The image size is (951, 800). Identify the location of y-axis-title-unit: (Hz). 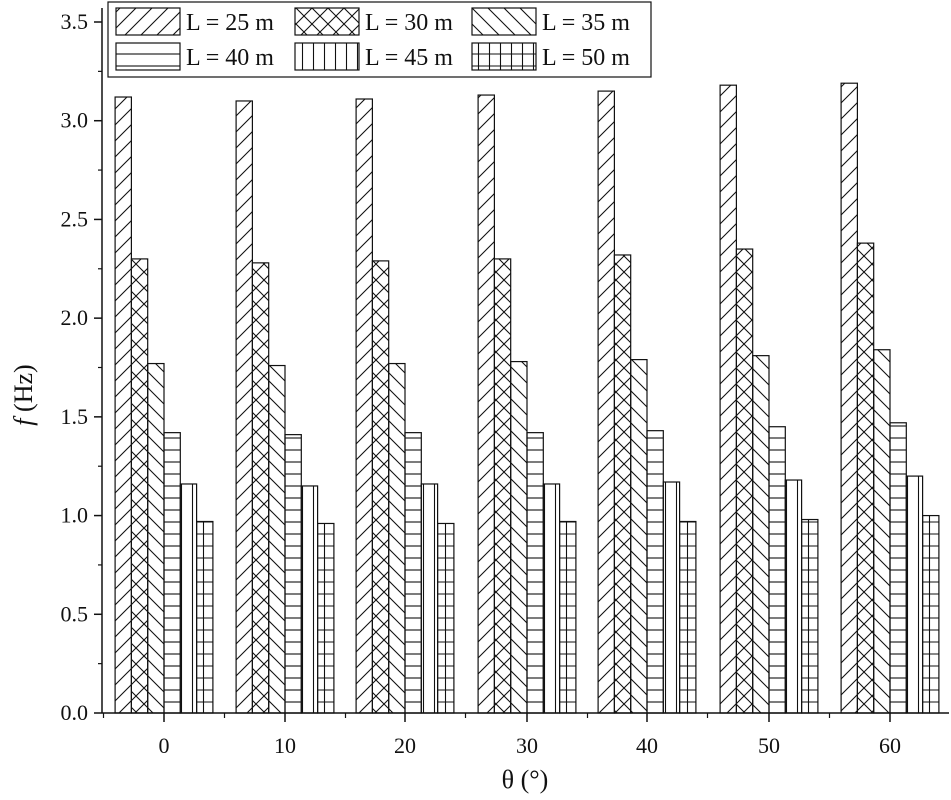
(23, 391).